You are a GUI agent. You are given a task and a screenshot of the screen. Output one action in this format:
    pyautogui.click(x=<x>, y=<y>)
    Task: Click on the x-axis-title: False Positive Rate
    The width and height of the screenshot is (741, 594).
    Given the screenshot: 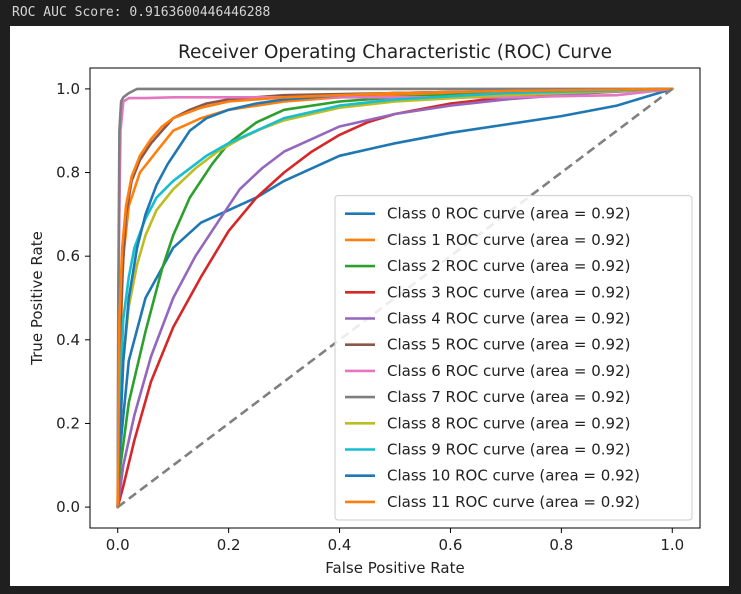 What is the action you would take?
    pyautogui.click(x=394, y=568)
    